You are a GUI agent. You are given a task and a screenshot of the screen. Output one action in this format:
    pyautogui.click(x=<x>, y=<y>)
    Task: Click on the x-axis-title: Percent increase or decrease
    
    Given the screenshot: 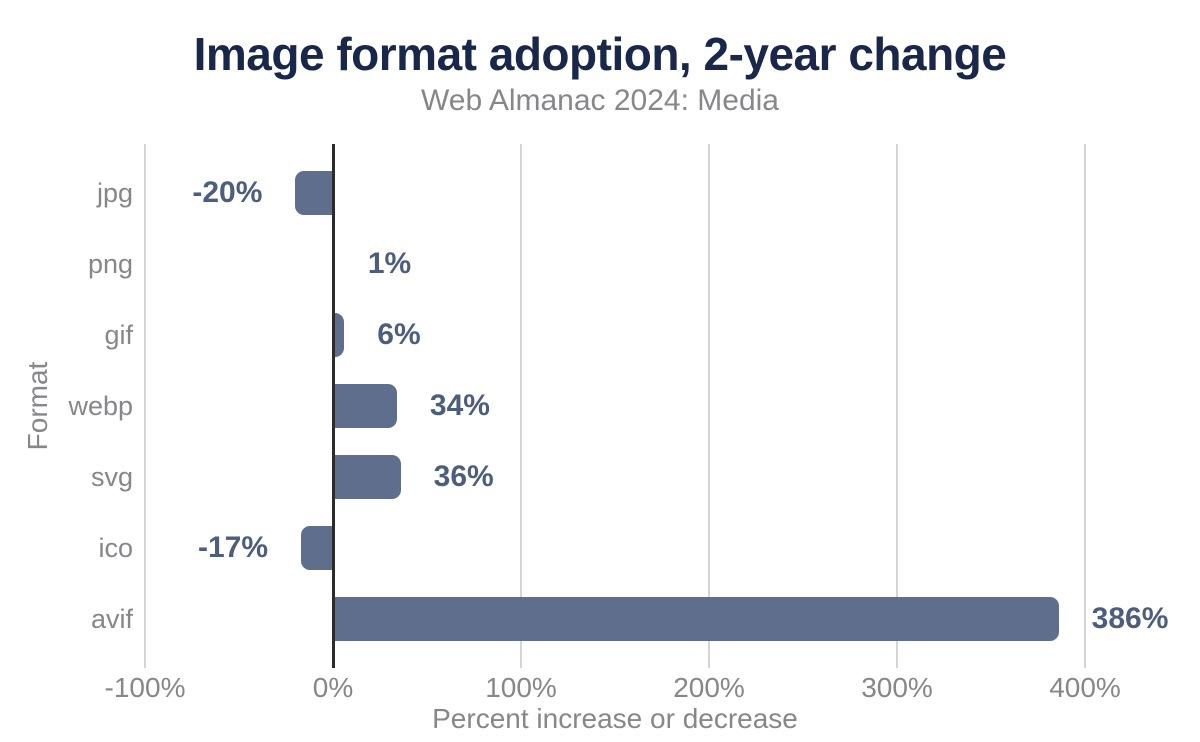 What is the action you would take?
    pyautogui.click(x=615, y=718)
    